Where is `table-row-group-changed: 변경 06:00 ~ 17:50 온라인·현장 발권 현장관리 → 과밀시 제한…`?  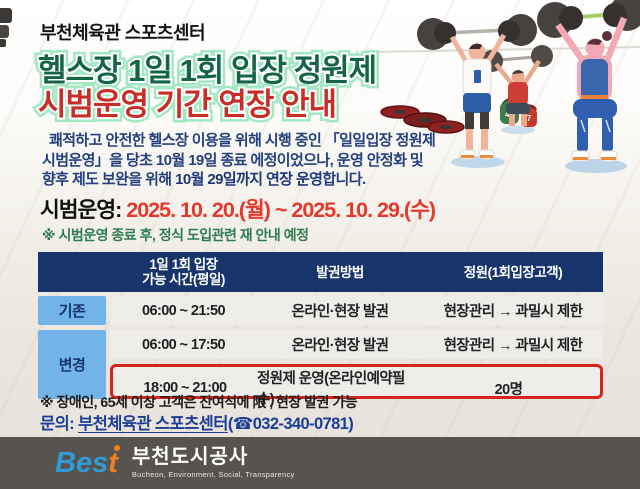
table-row-group-changed: 변경 06:00 ~ 17:50 온라인·현장 발권 현장관리 → 과밀시 제한… is located at coordinates (320, 369).